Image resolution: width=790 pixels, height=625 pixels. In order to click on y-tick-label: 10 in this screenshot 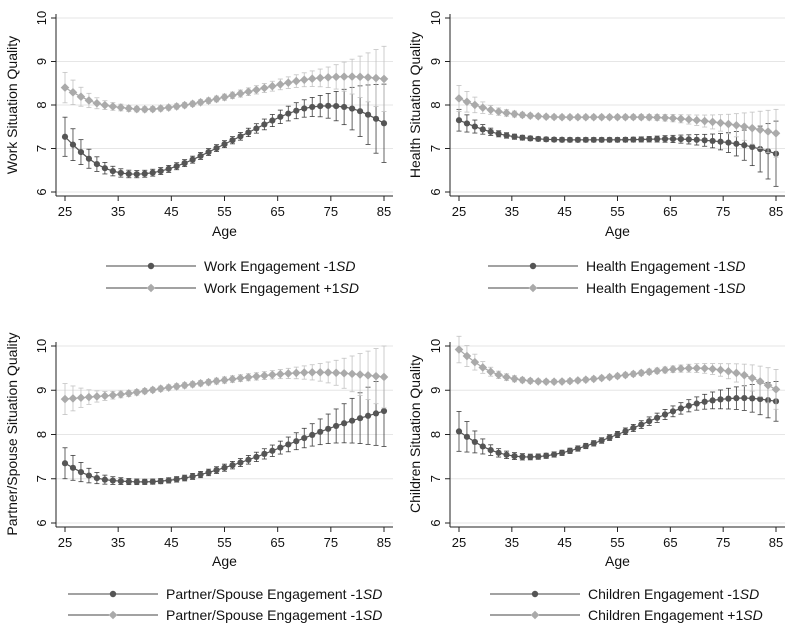, I will do `click(435, 346)`.